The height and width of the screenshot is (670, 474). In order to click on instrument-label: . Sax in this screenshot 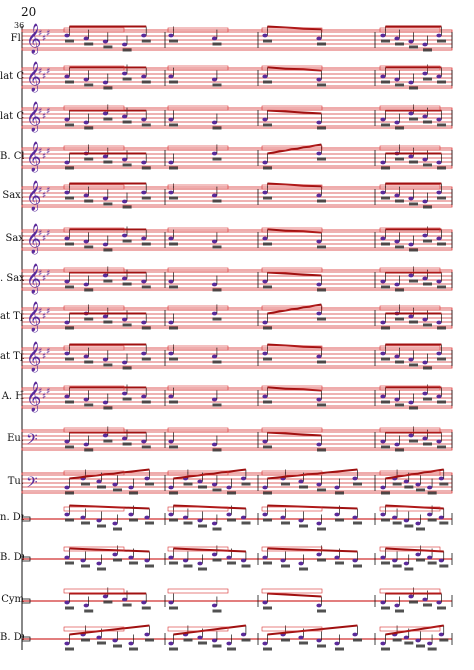, I will do `click(12, 278)`.